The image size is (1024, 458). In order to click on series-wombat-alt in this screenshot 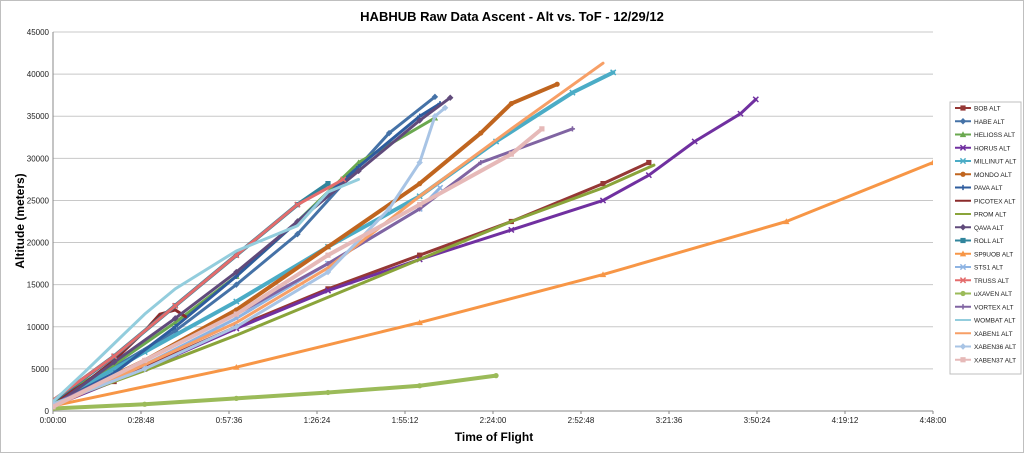, I will do `click(207, 290)`.